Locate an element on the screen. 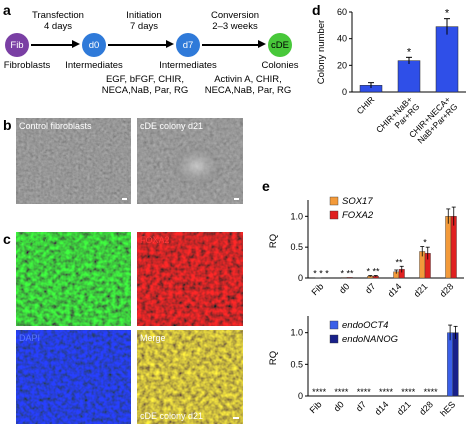 The image size is (474, 434). panel-c-label: c is located at coordinates (7, 239).